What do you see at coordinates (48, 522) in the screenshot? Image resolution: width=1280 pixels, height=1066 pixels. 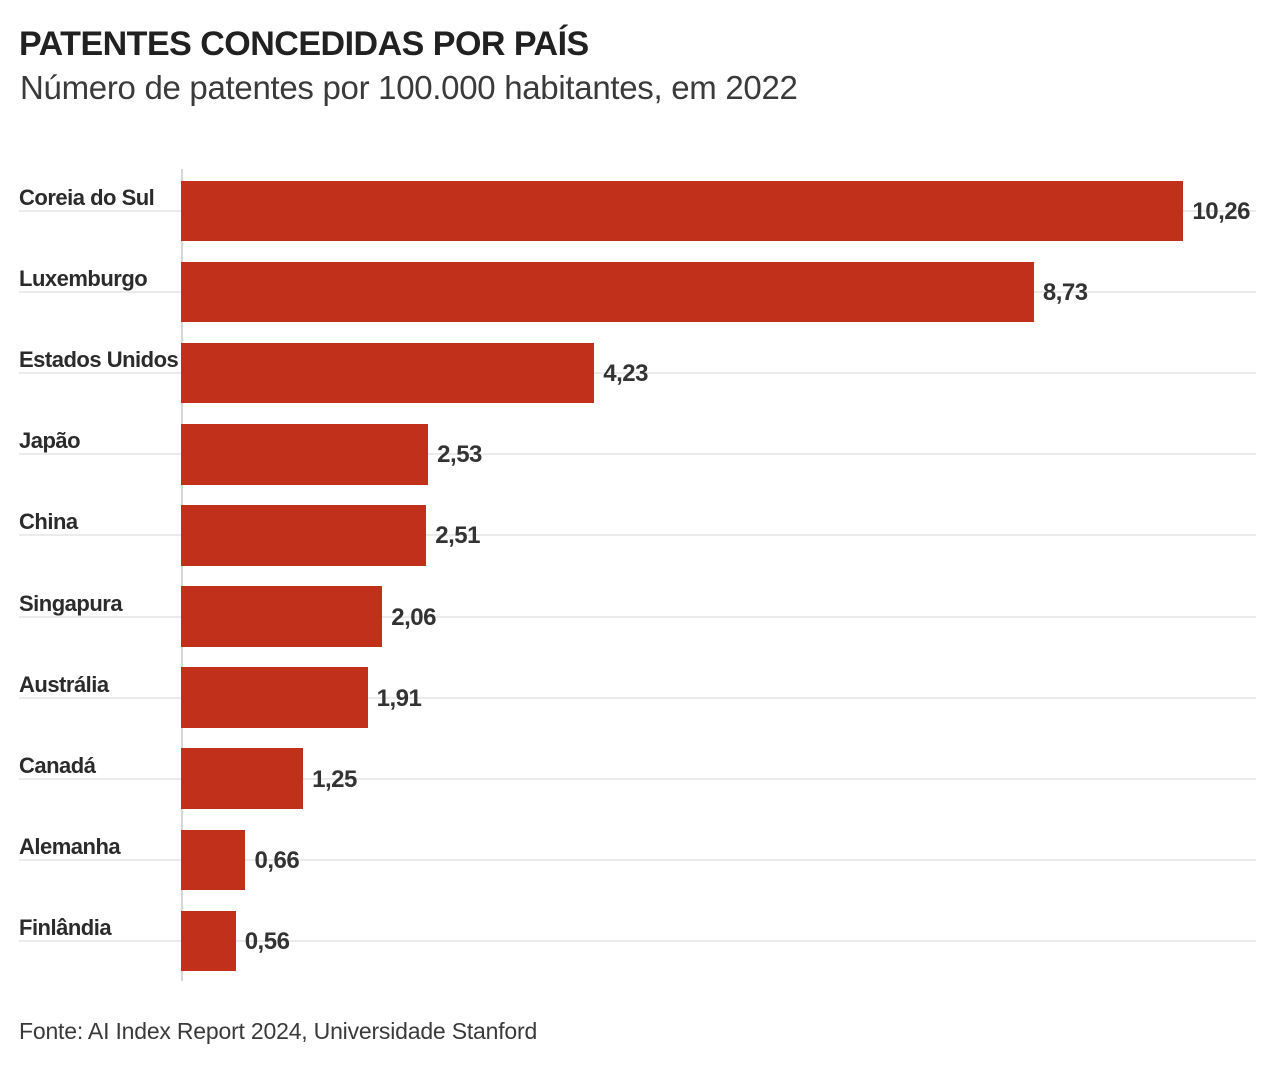 I see `country-label: China` at bounding box center [48, 522].